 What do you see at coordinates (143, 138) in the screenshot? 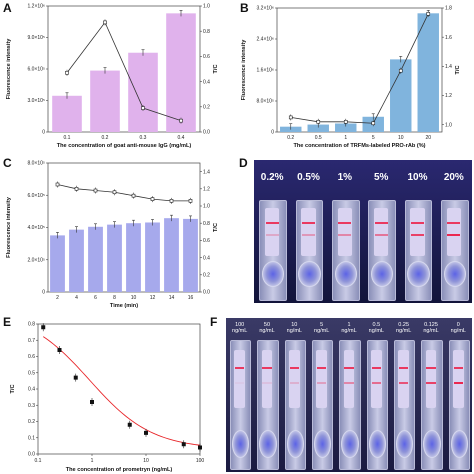
I see `x-tick-label: 0.3` at bounding box center [143, 138].